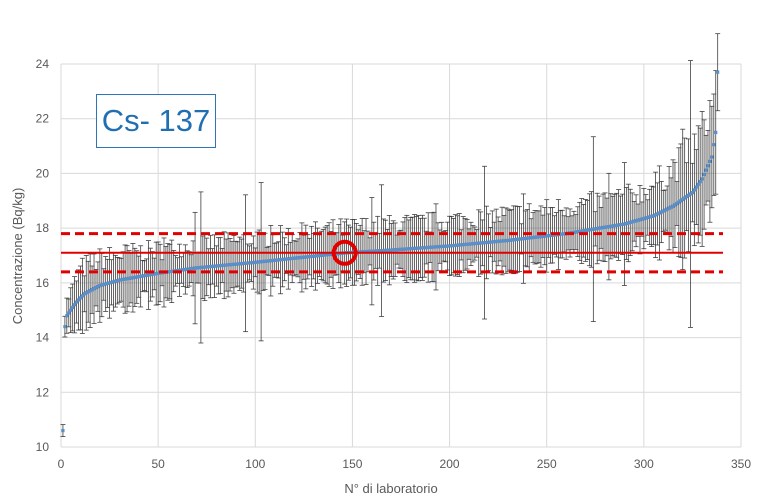 This screenshot has height=499, width=766. Describe the element at coordinates (156, 121) in the screenshot. I see `chart-title-box: Cs- 137` at that location.